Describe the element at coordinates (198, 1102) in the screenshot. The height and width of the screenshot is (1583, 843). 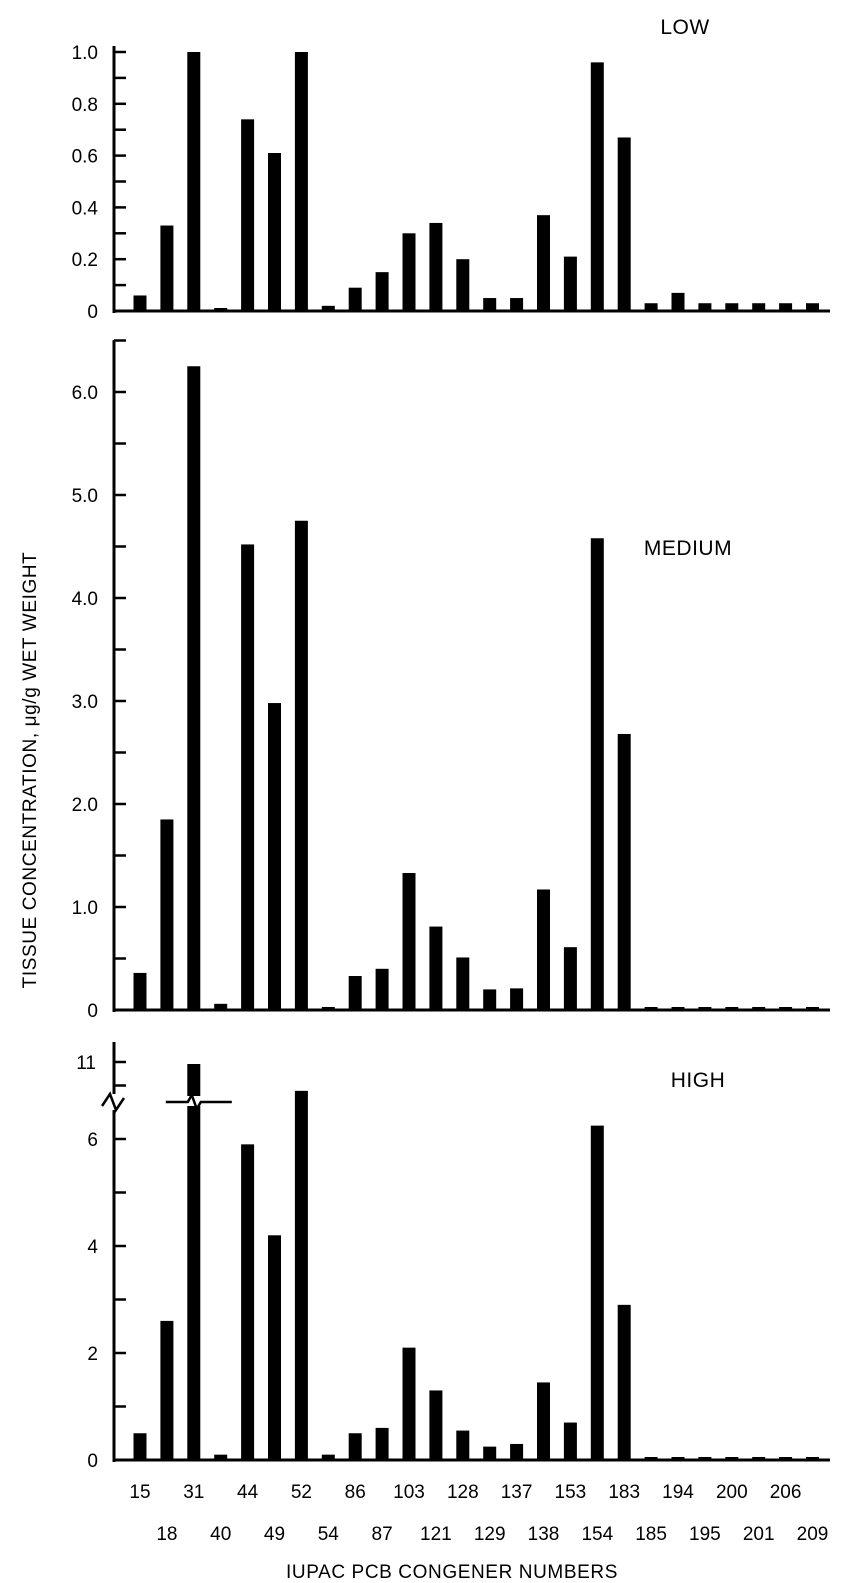
I see `bar-break-mark` at that location.